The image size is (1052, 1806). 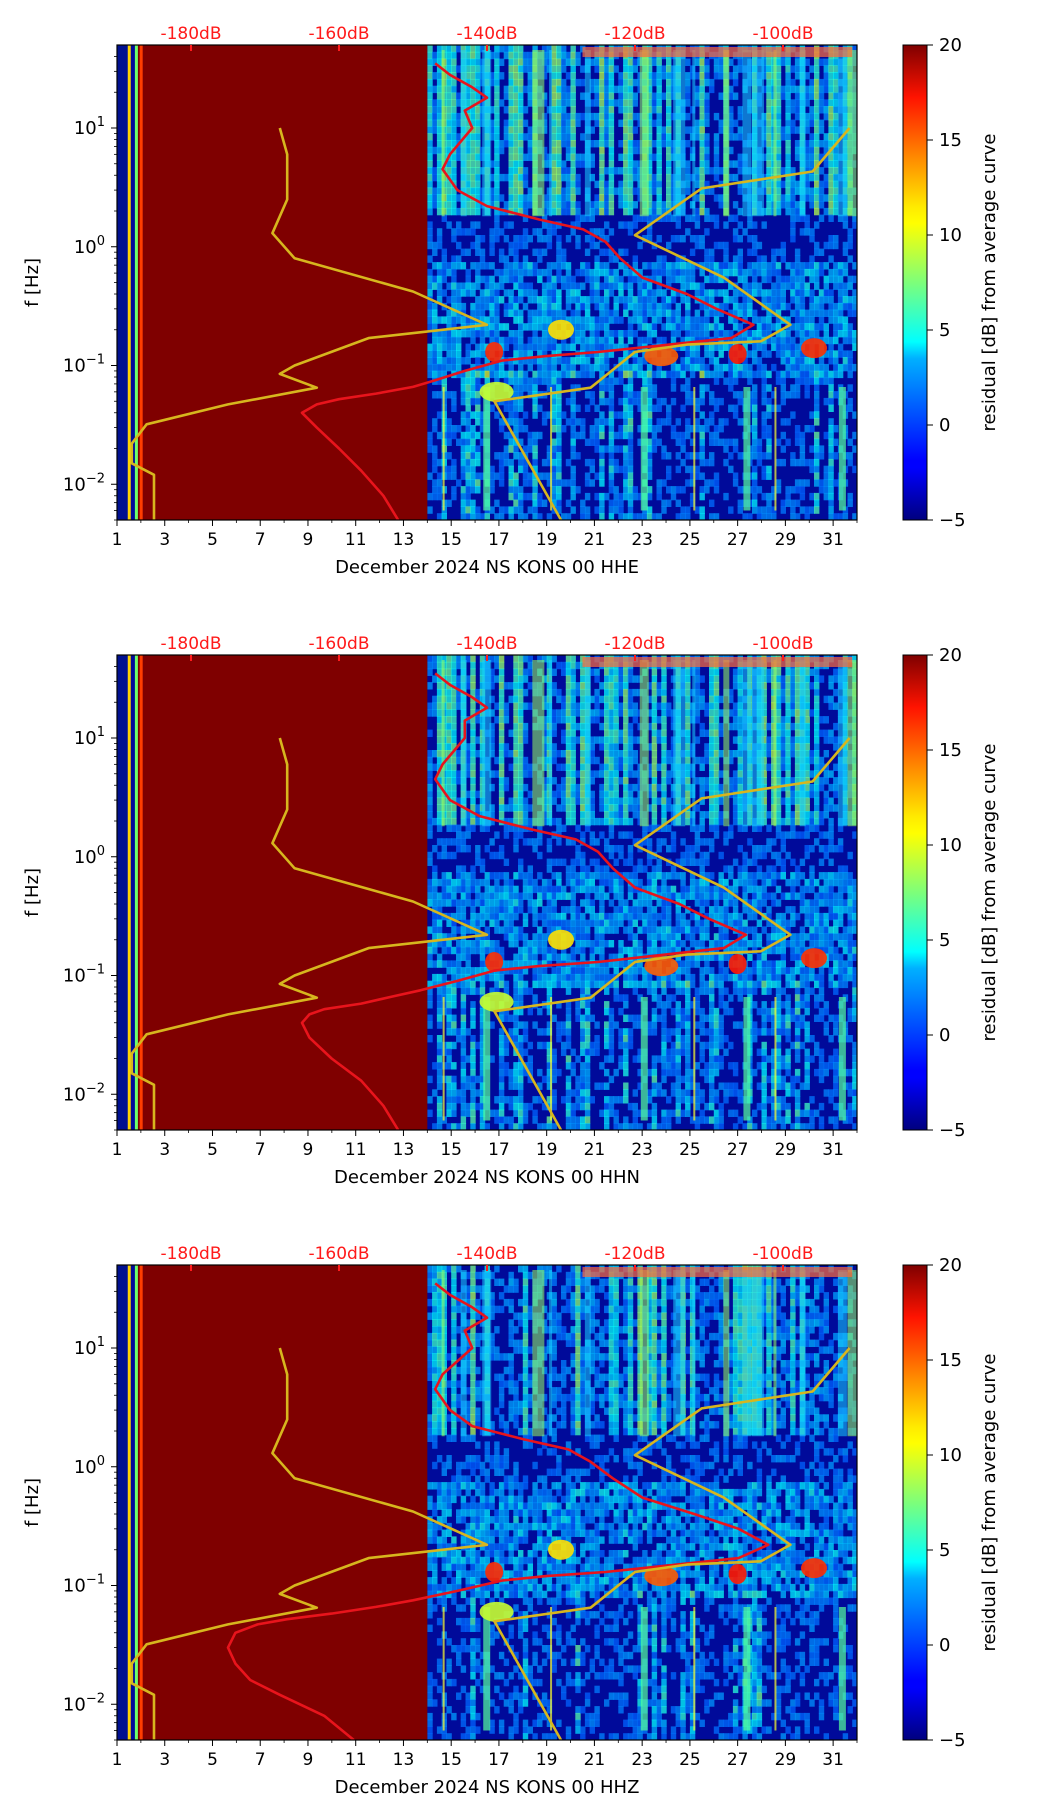 I want to click on y-tick-label: 10¹, so click(x=89, y=127).